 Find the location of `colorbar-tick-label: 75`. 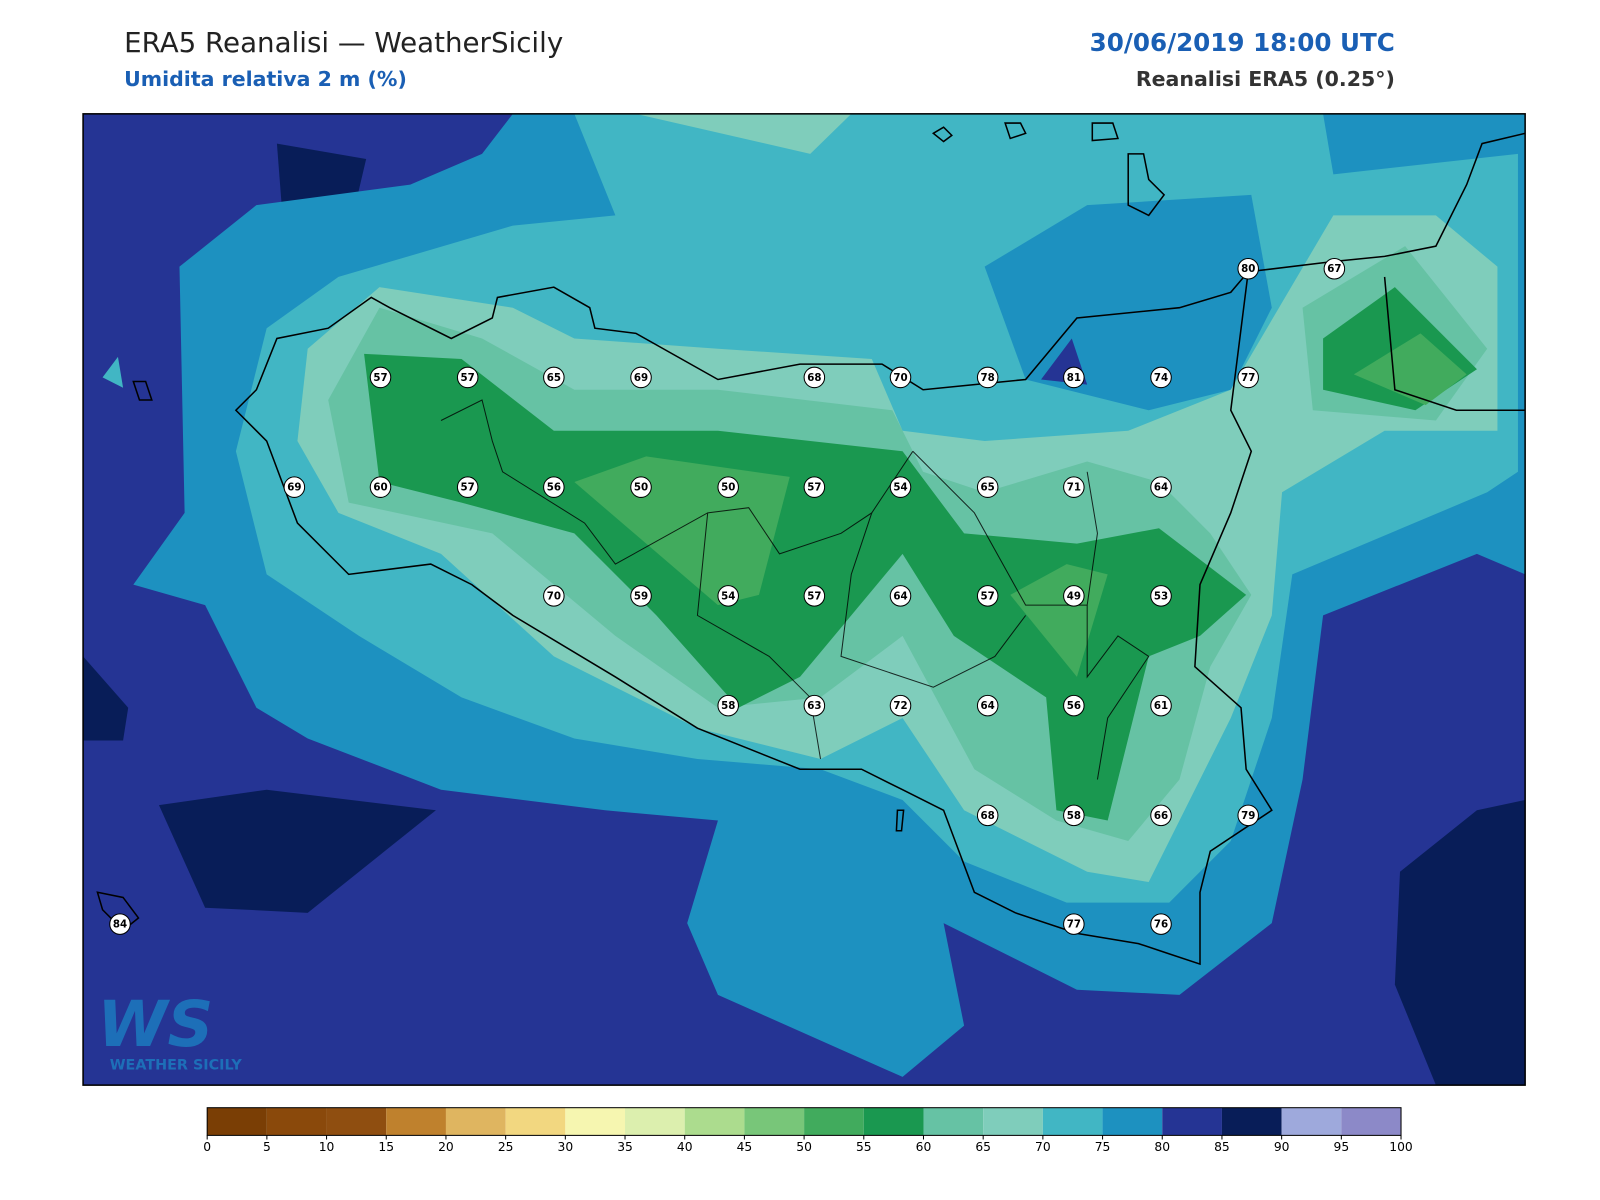

colorbar-tick-label: 75 is located at coordinates (1103, 1147).